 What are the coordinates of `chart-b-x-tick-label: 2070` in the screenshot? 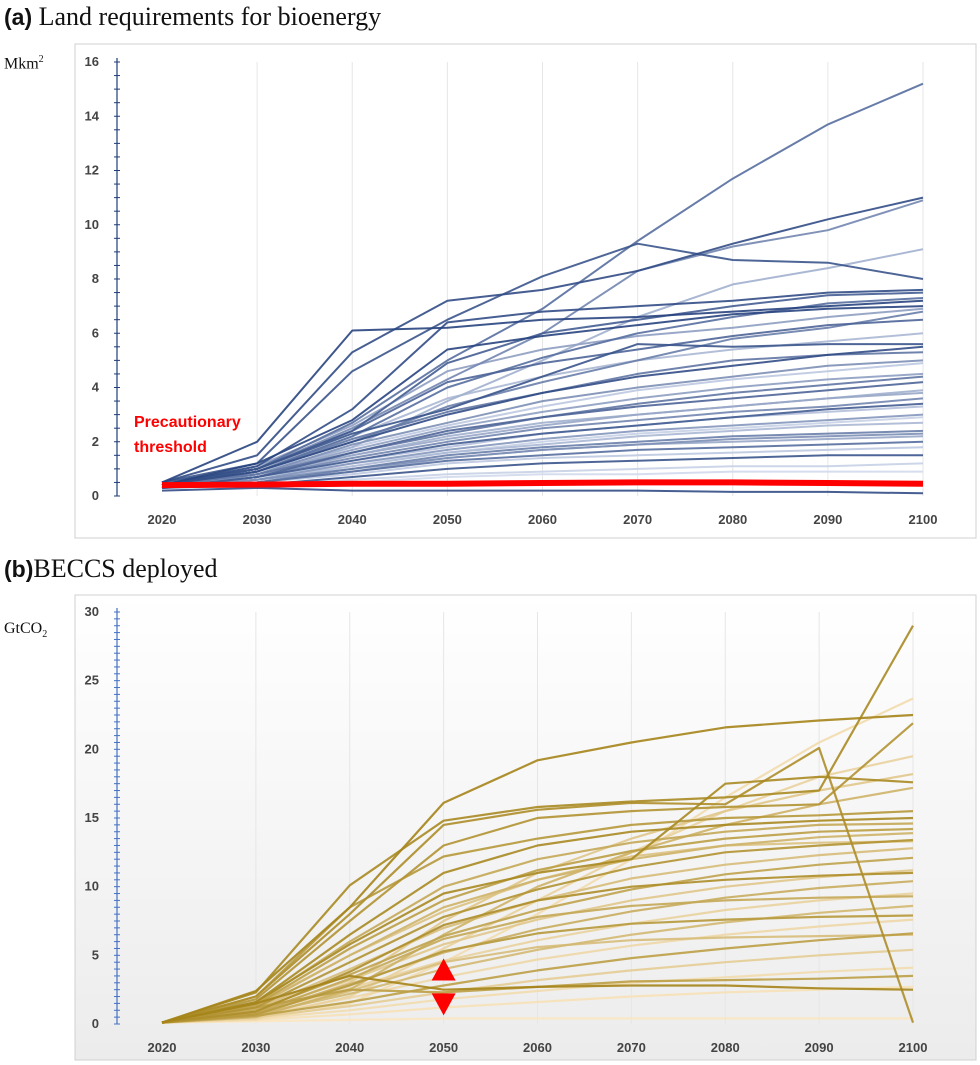 It's located at (631, 1047).